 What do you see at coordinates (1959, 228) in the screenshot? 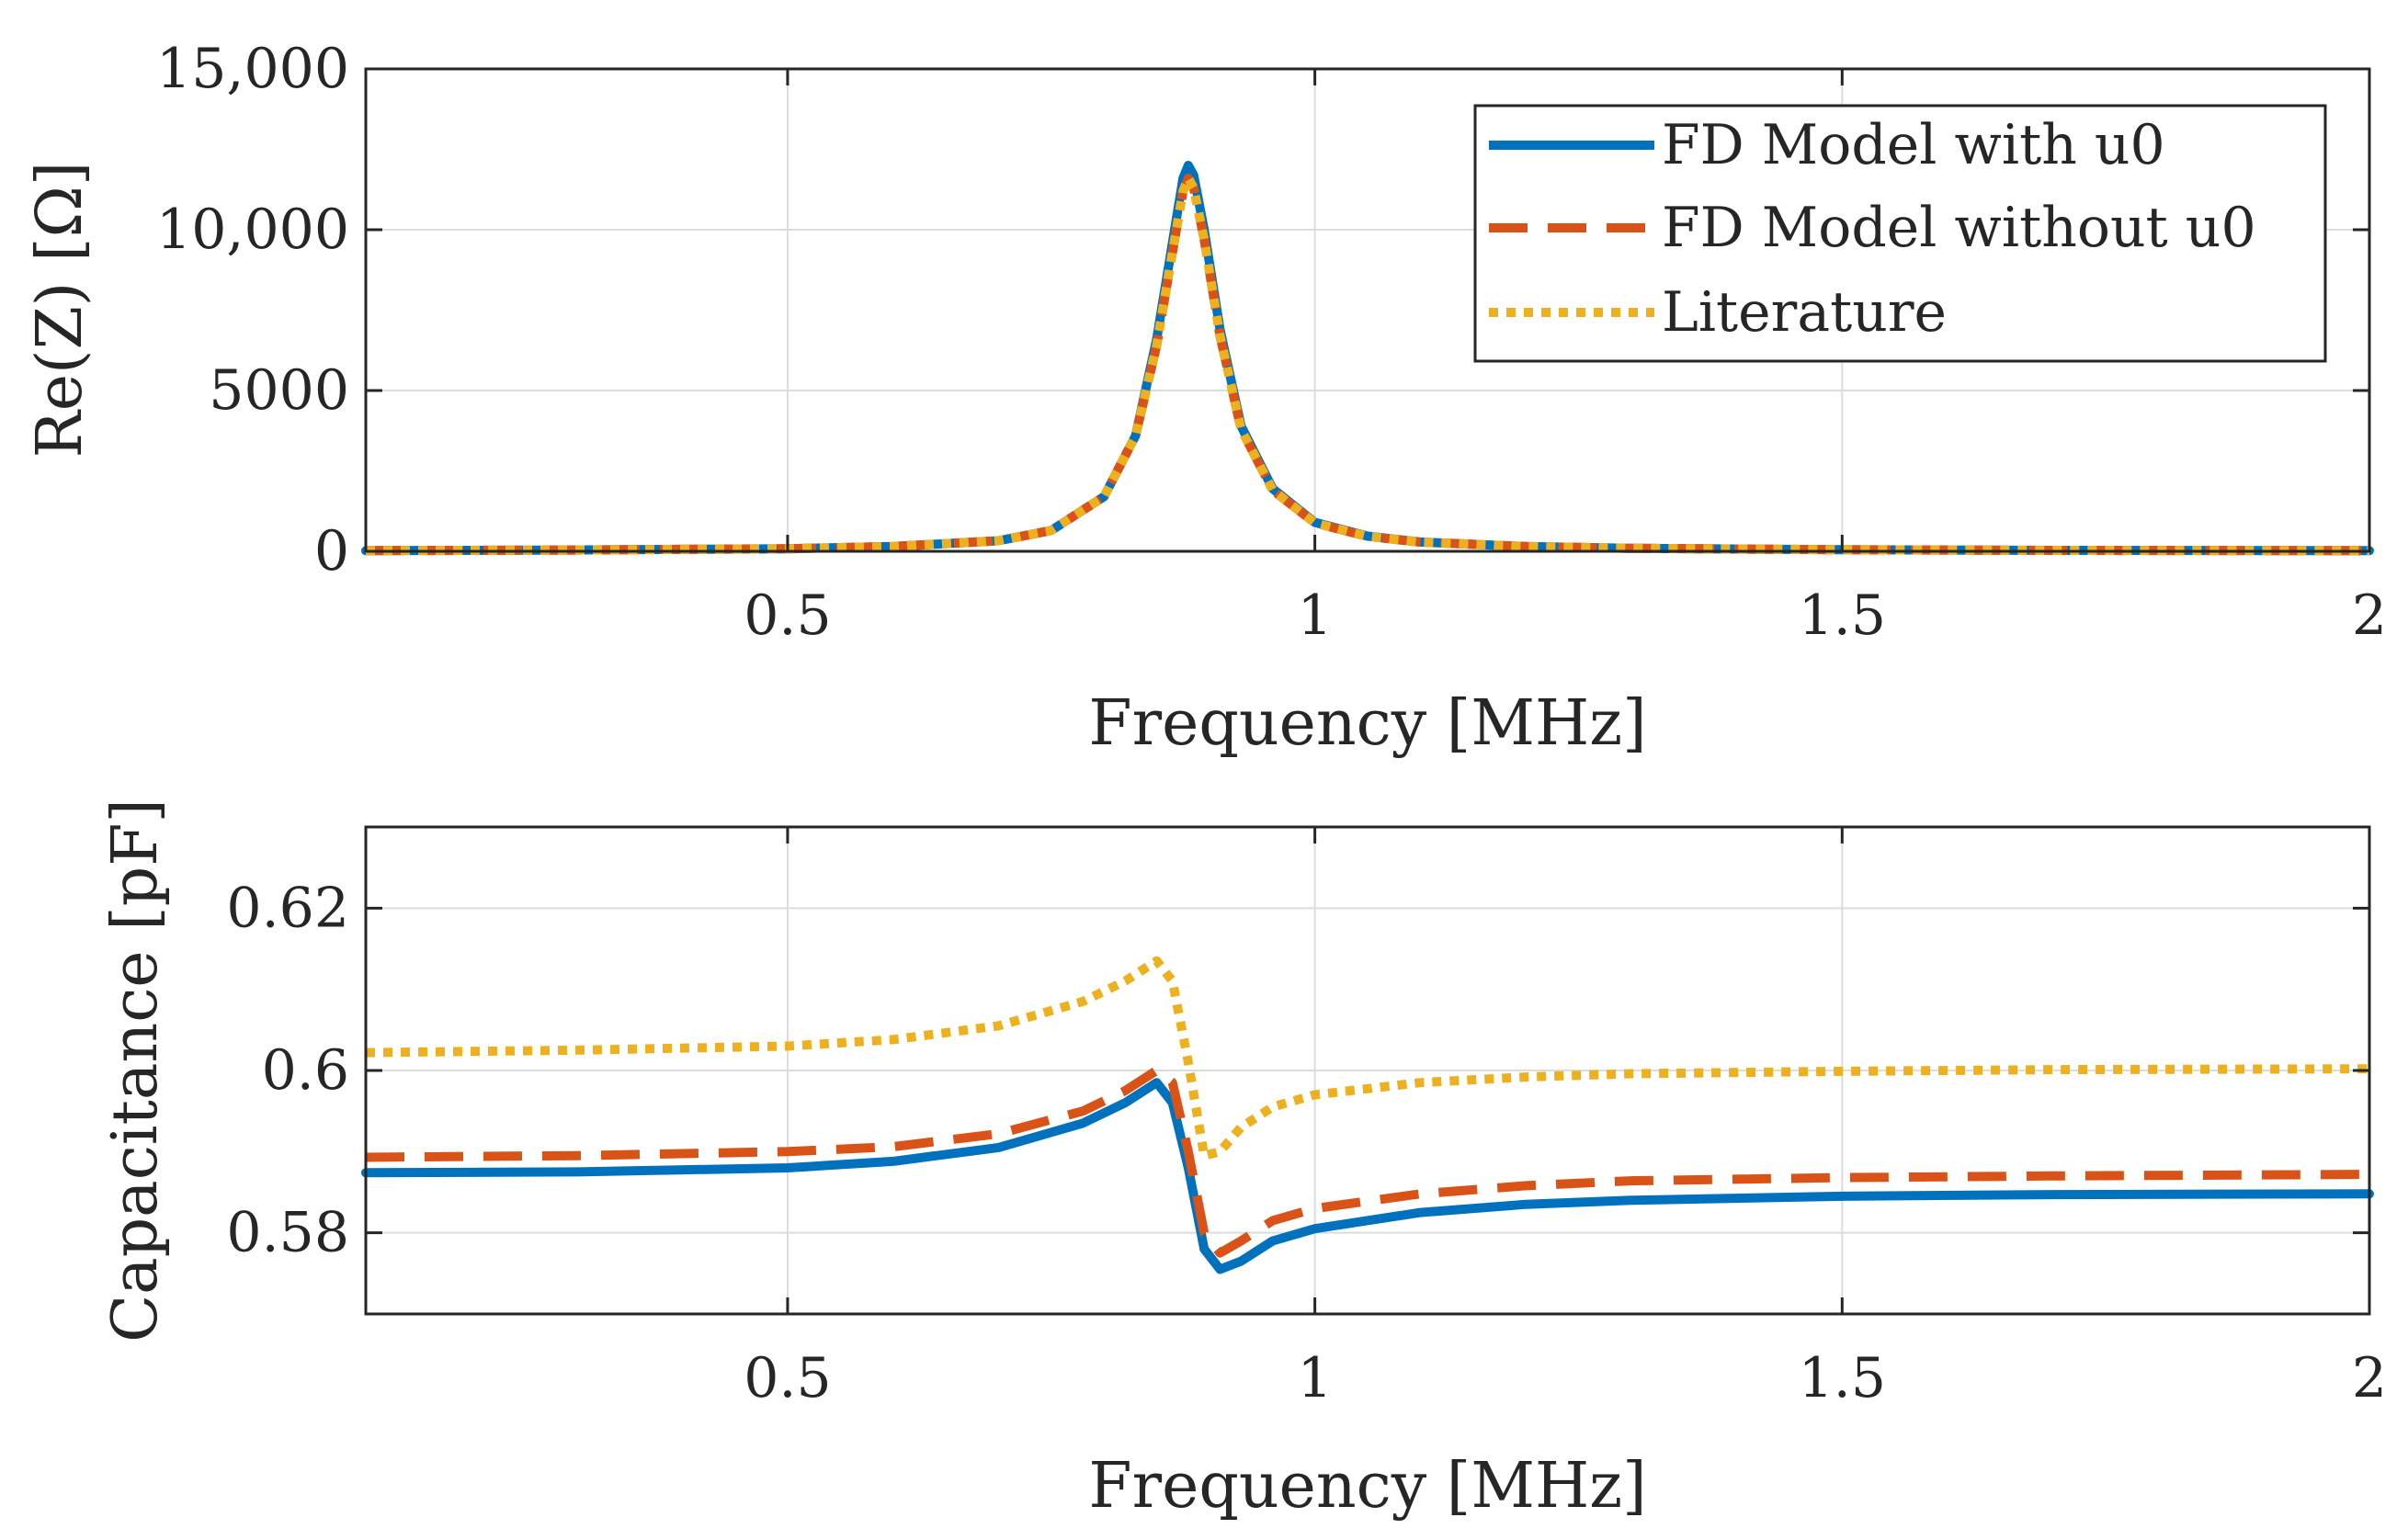
I see `legend-label-without-u0: FD Model without u0` at bounding box center [1959, 228].